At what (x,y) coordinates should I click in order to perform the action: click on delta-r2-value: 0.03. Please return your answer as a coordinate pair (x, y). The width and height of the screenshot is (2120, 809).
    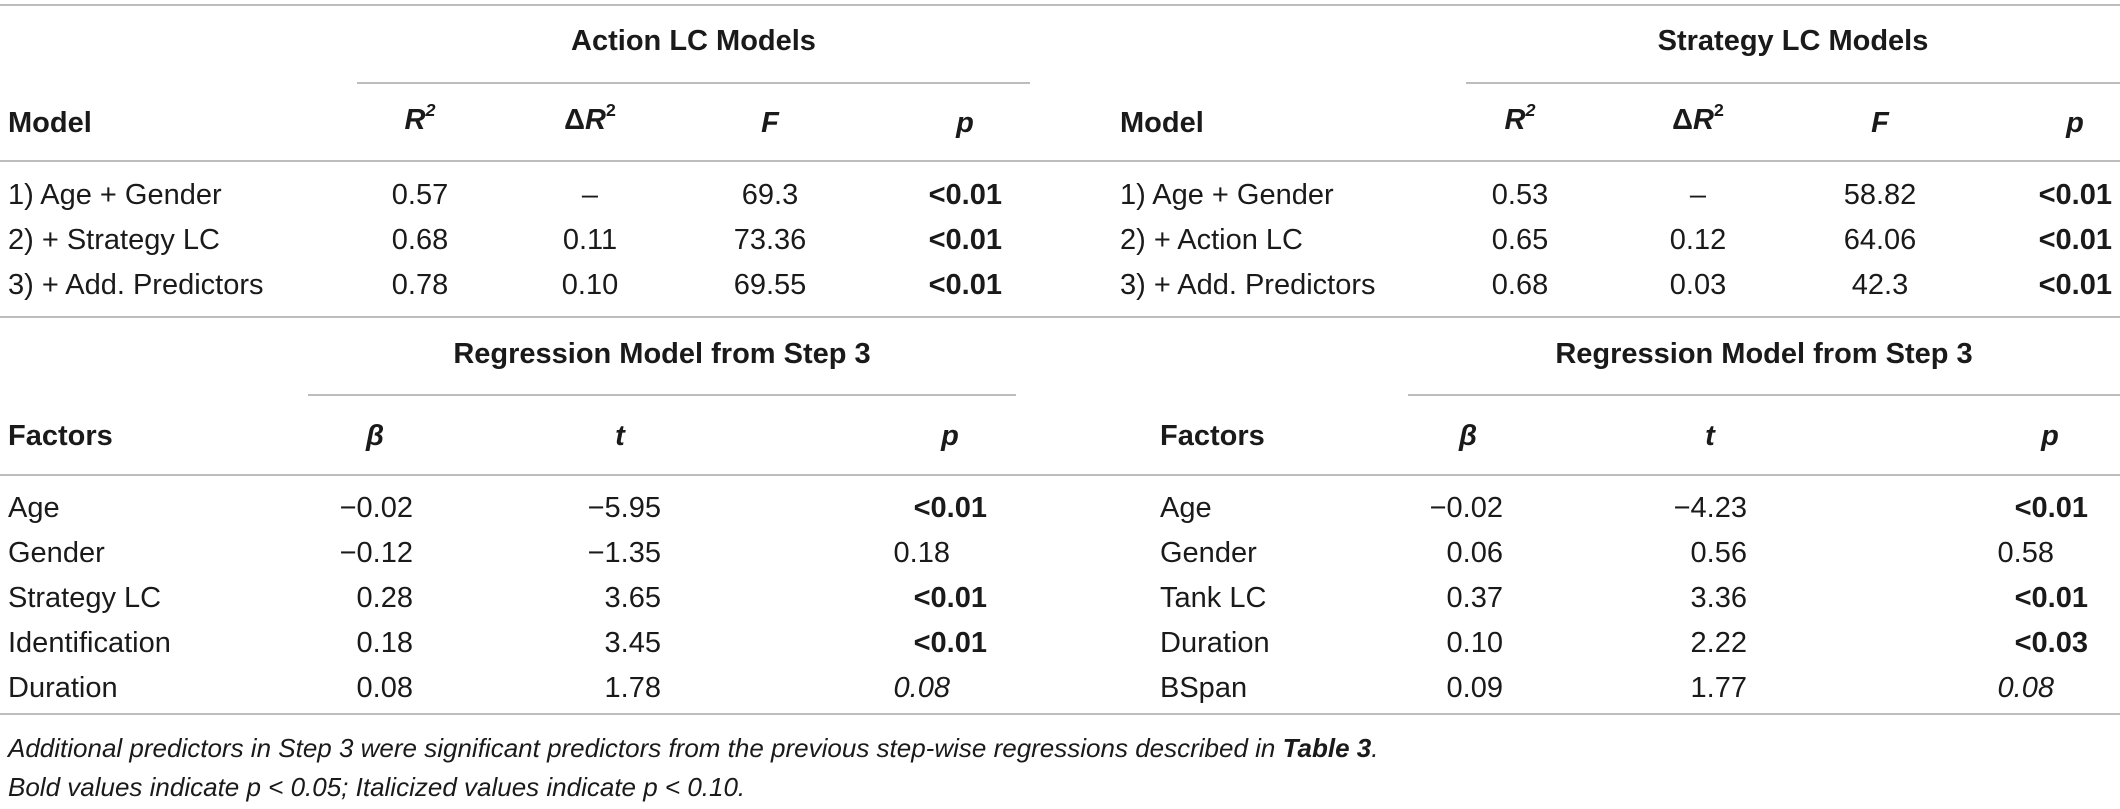
    Looking at the image, I should click on (1698, 285).